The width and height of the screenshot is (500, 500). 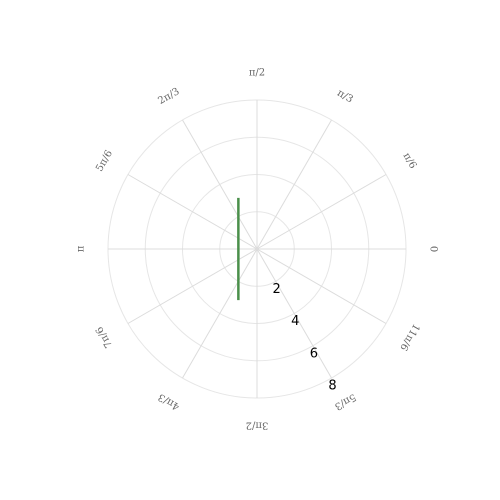 What do you see at coordinates (257, 425) in the screenshot?
I see `angle-tick-label-9: 3π/2` at bounding box center [257, 425].